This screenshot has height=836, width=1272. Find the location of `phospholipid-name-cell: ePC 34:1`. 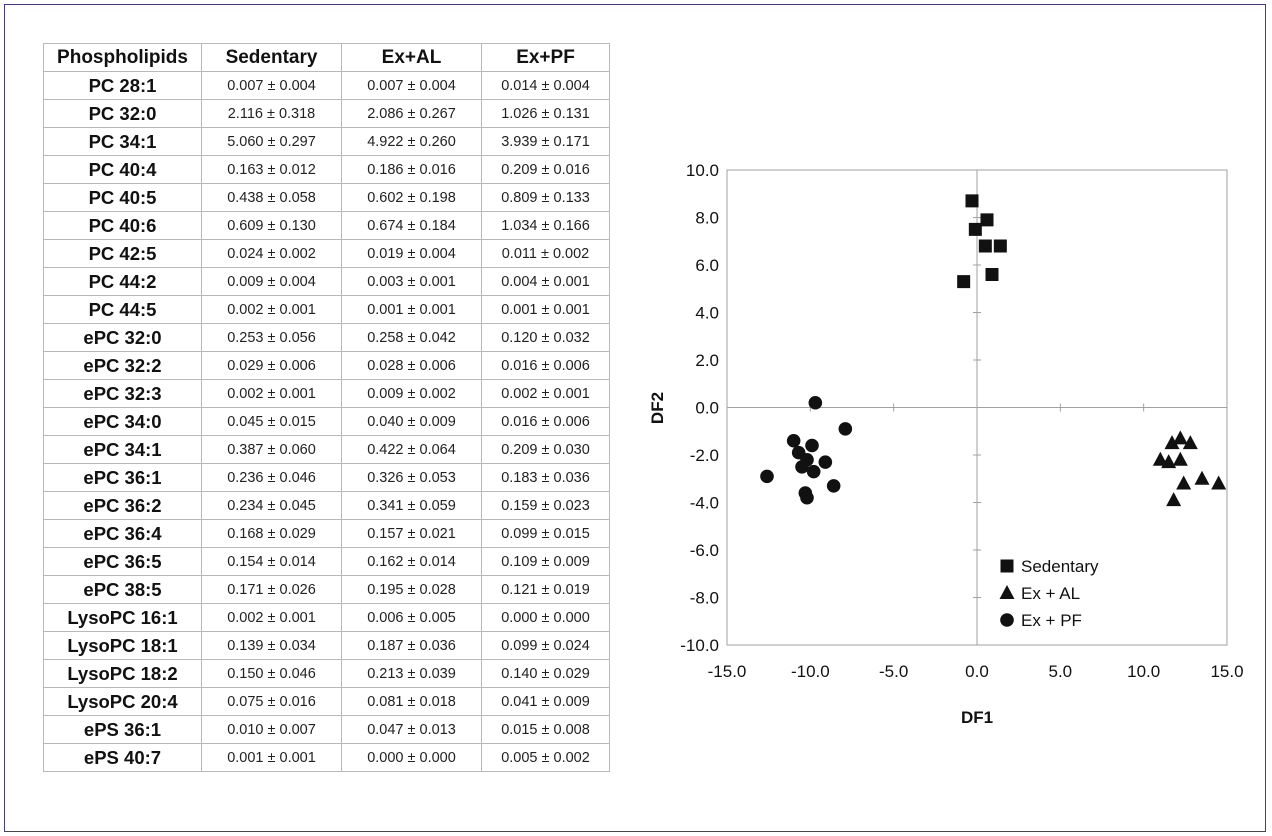

phospholipid-name-cell: ePC 34:1 is located at coordinates (123, 450).